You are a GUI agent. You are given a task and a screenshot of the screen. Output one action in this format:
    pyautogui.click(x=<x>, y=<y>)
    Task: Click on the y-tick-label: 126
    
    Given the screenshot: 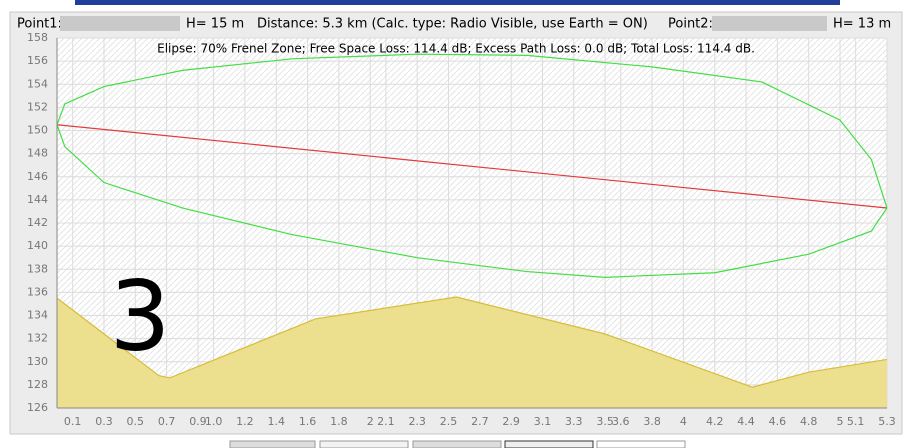 What is the action you would take?
    pyautogui.click(x=37, y=407)
    